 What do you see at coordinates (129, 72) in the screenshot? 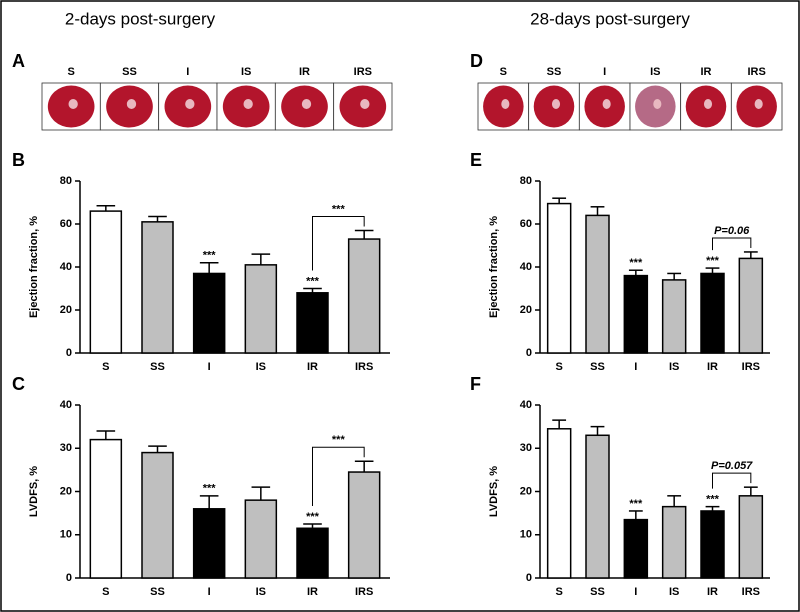
I see `image-label: SS` at bounding box center [129, 72].